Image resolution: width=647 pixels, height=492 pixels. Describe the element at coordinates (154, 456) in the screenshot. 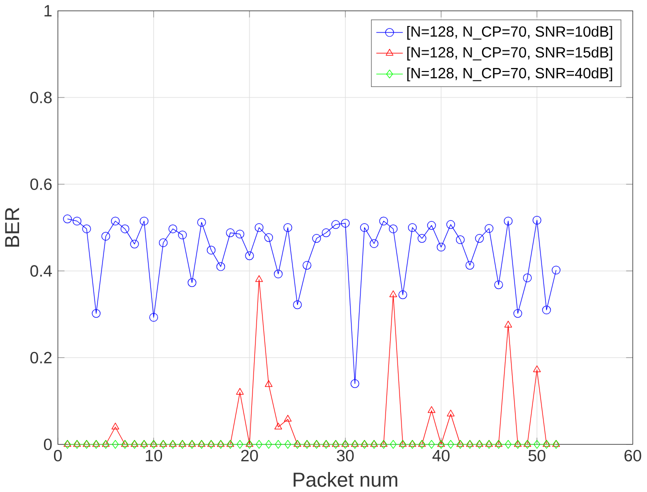

I see `x-tick-label: 10` at that location.